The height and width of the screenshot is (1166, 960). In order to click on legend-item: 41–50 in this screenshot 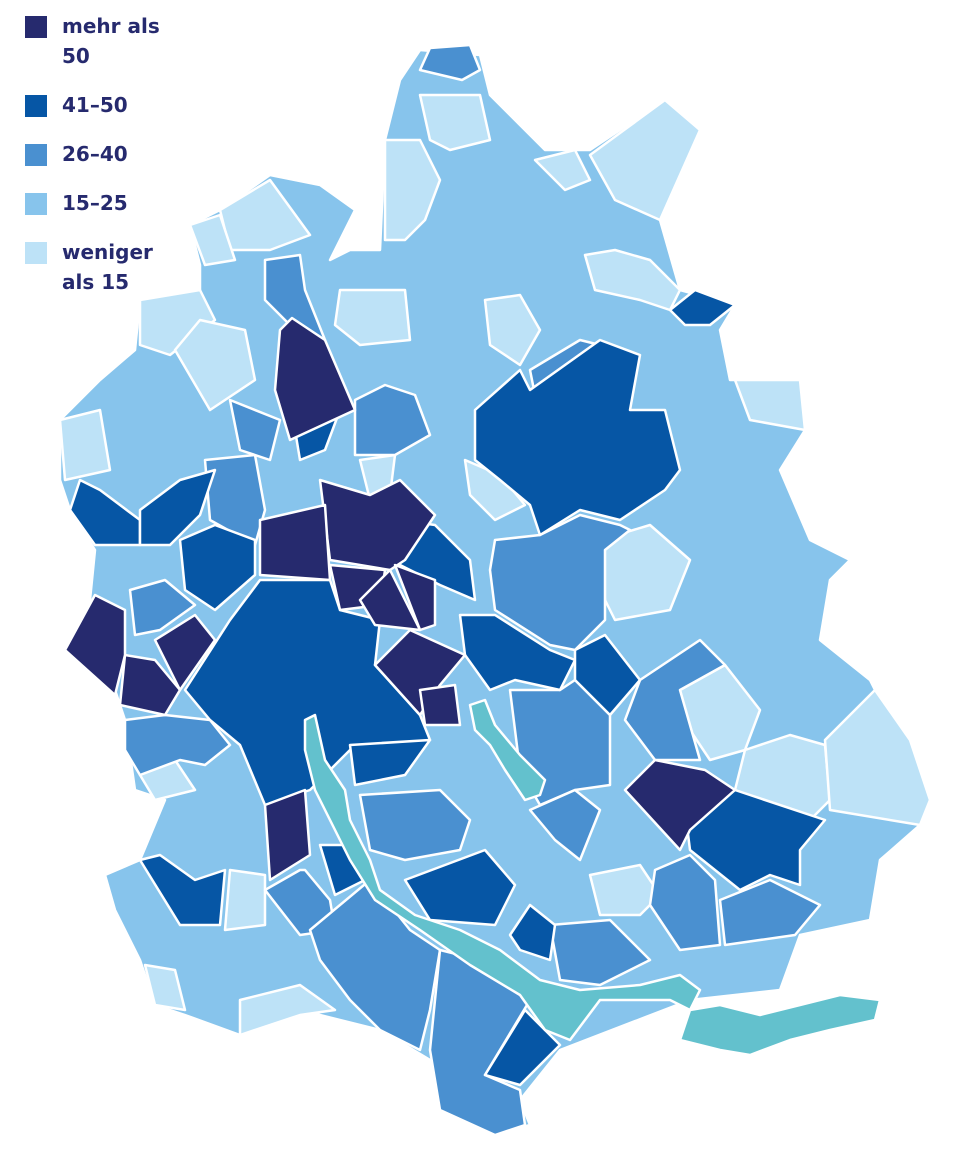, I will do `click(98, 106)`.